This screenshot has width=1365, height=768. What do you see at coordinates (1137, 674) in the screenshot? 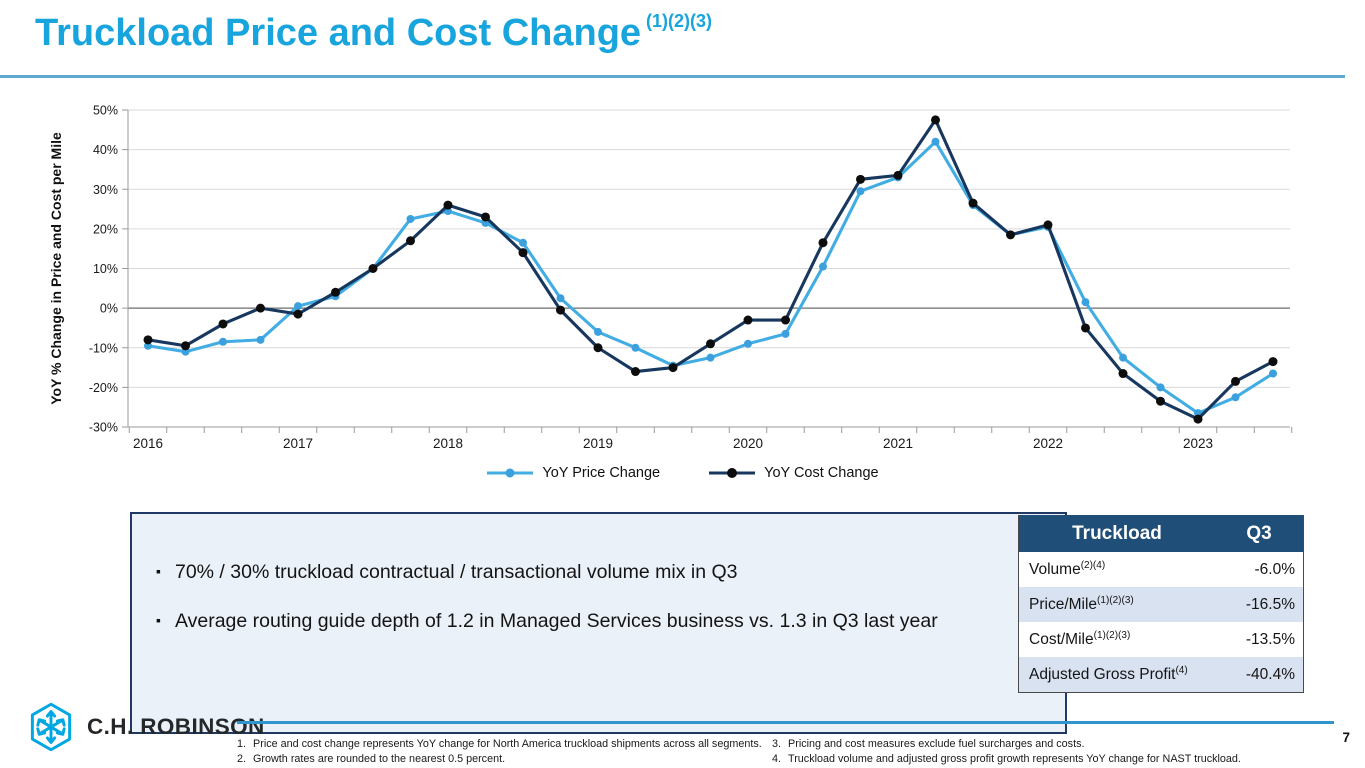
I see `row-label: Adjusted Gross Profit(4)` at bounding box center [1137, 674].